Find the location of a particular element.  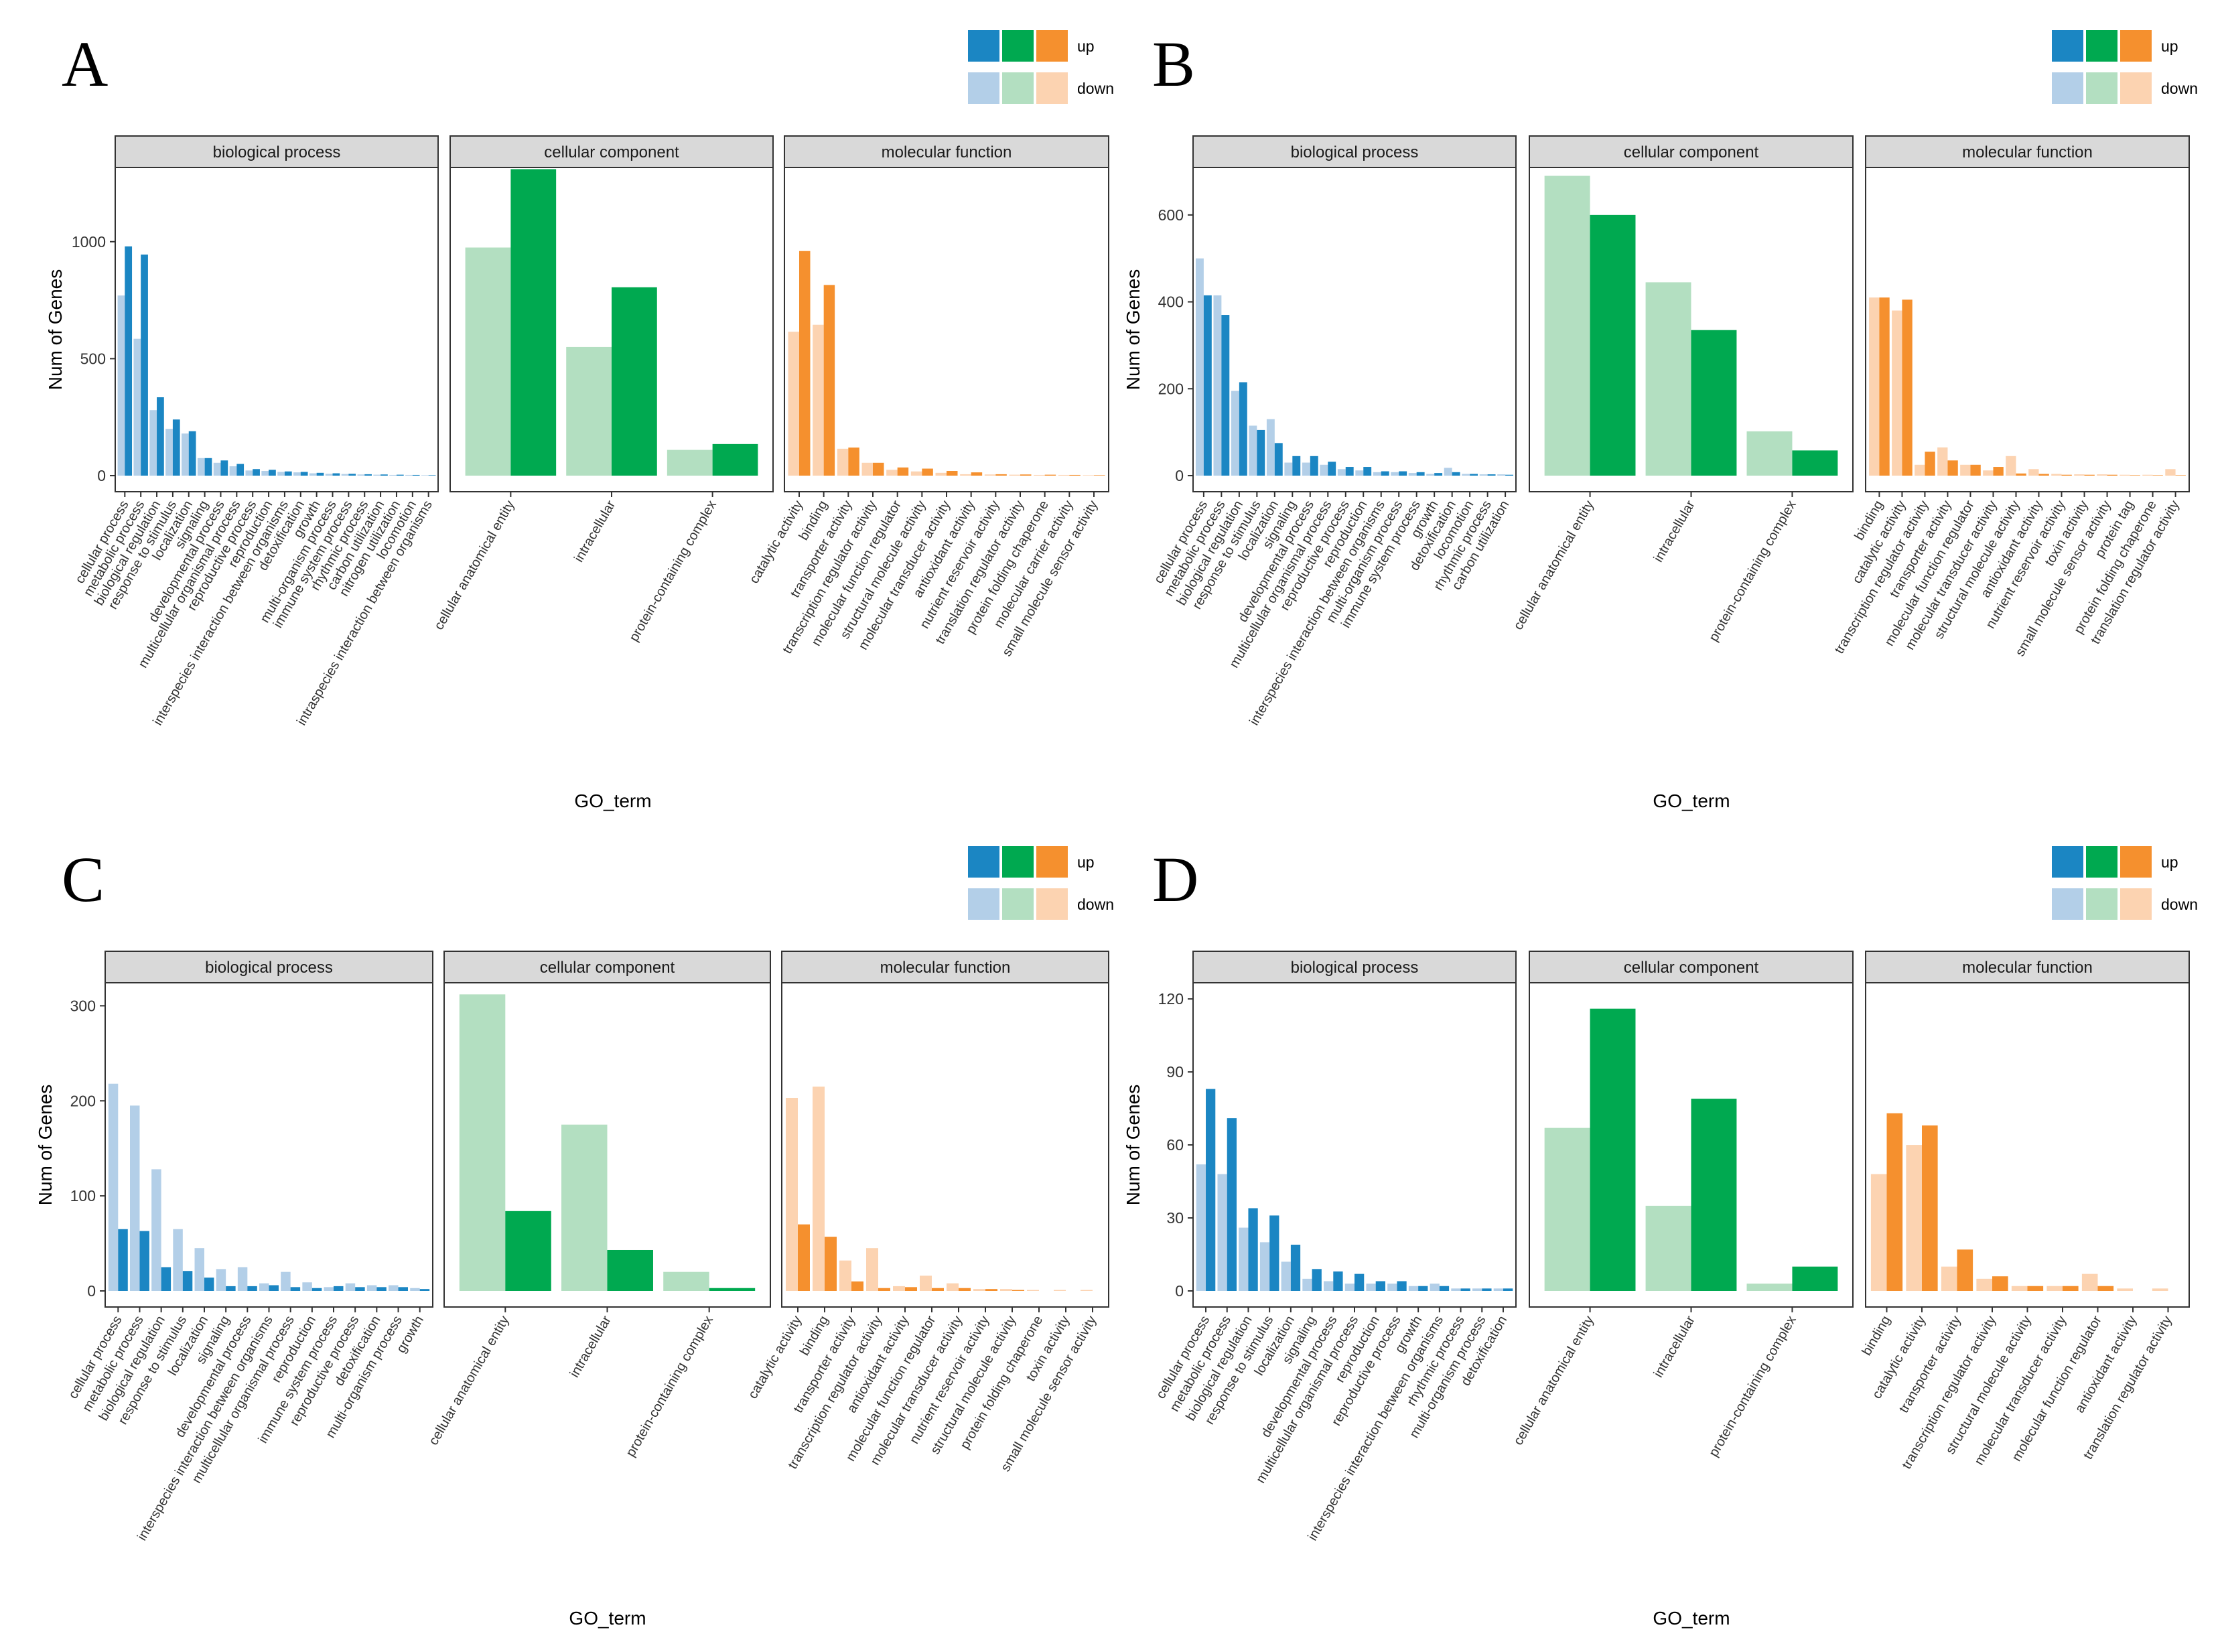

bar-up-multi-organism-process is located at coordinates (1403, 473).